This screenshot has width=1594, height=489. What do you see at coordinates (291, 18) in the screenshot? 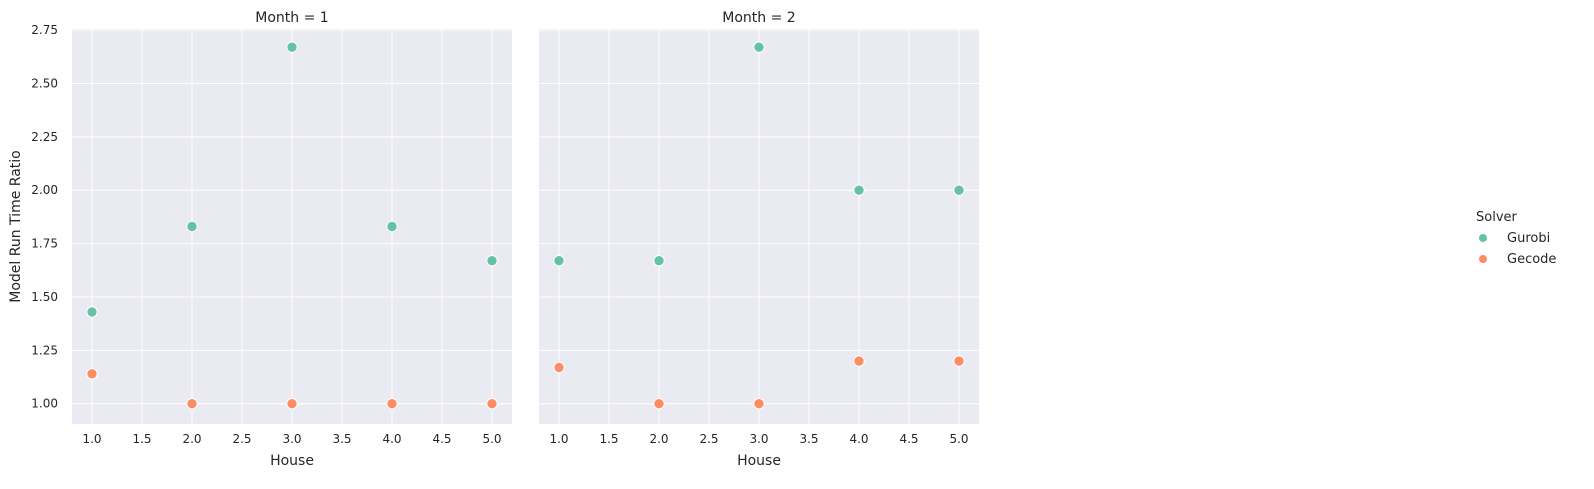
I see `facet-title: Month = 1` at bounding box center [291, 18].